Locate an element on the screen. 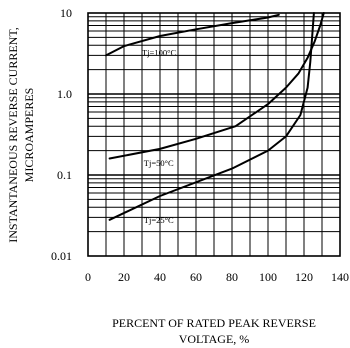 The height and width of the screenshot is (348, 350). x-tick-label: 120 is located at coordinates (304, 277).